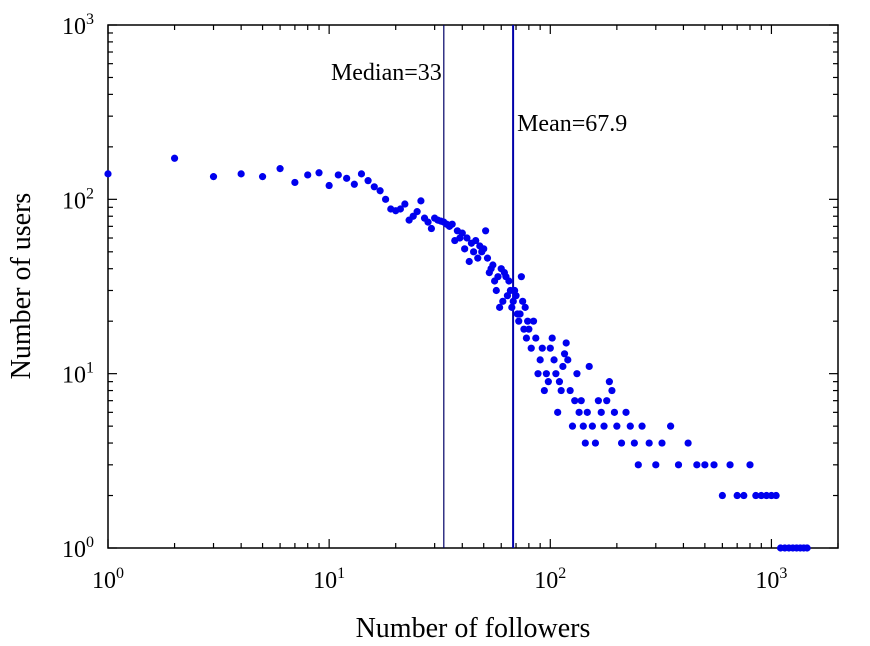 The width and height of the screenshot is (870, 646). What do you see at coordinates (550, 579) in the screenshot?
I see `x-tick-label: 10²` at bounding box center [550, 579].